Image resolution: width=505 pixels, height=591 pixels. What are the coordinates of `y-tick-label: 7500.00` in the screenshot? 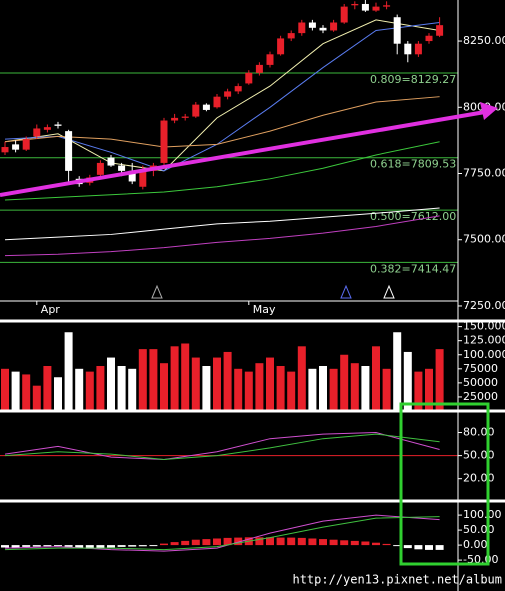 It's located at (484, 239).